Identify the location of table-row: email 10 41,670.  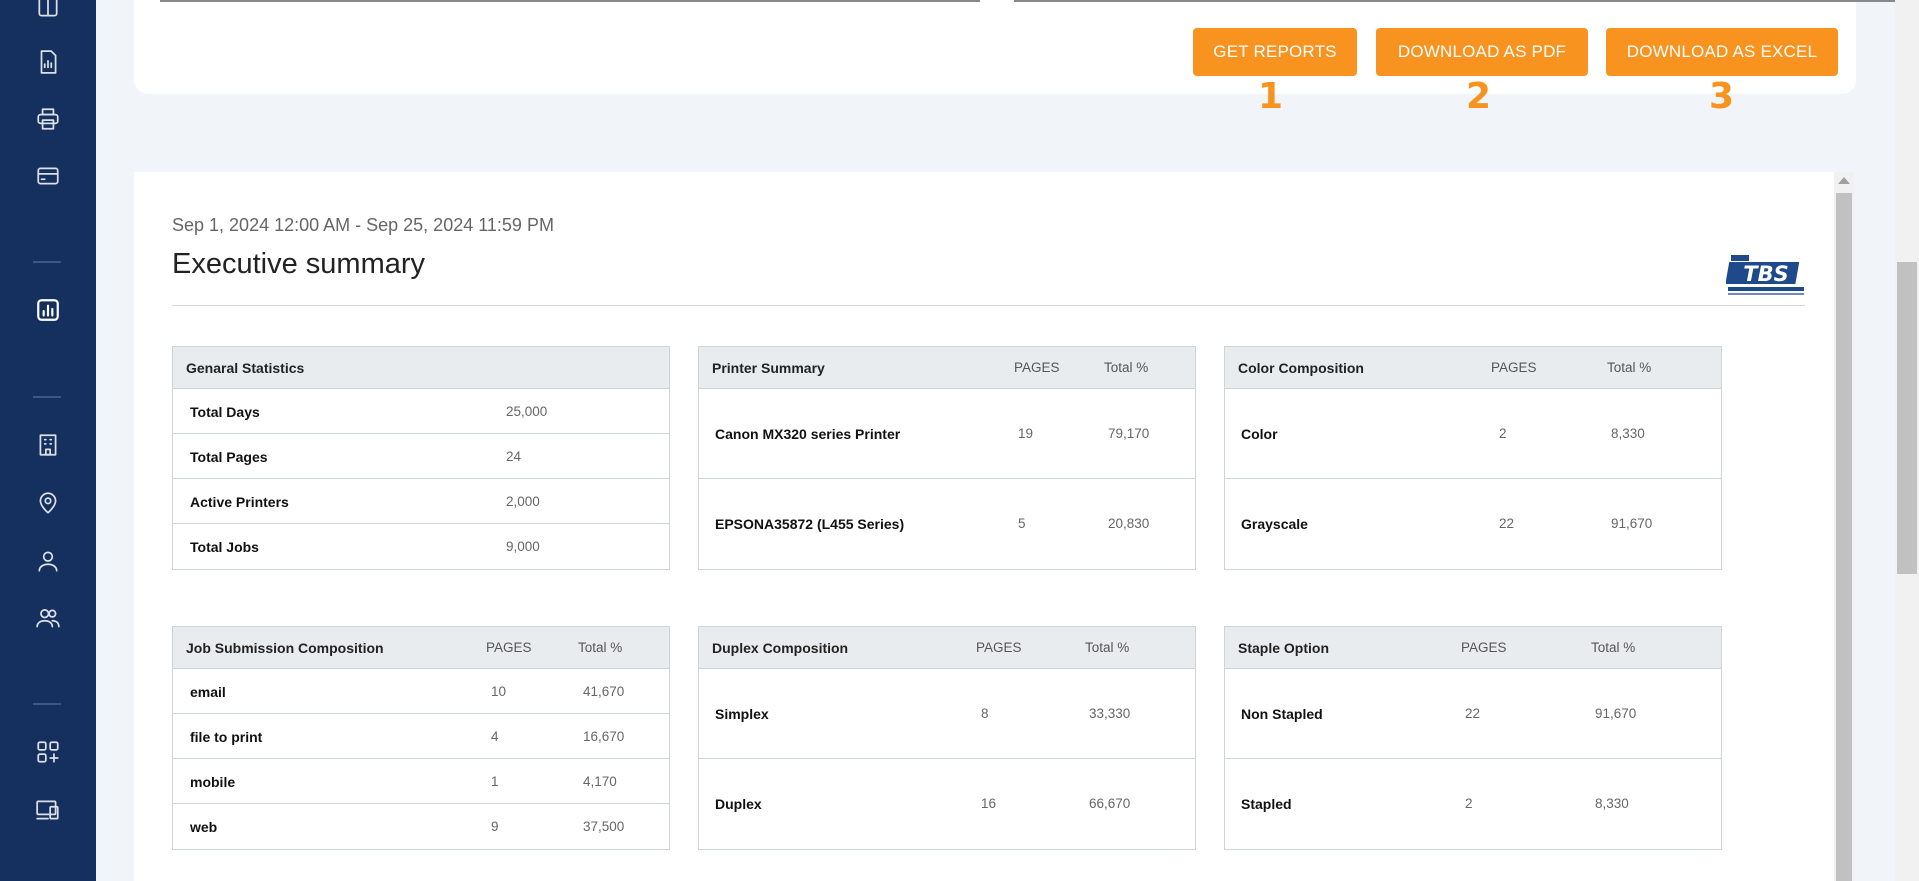
(421, 691).